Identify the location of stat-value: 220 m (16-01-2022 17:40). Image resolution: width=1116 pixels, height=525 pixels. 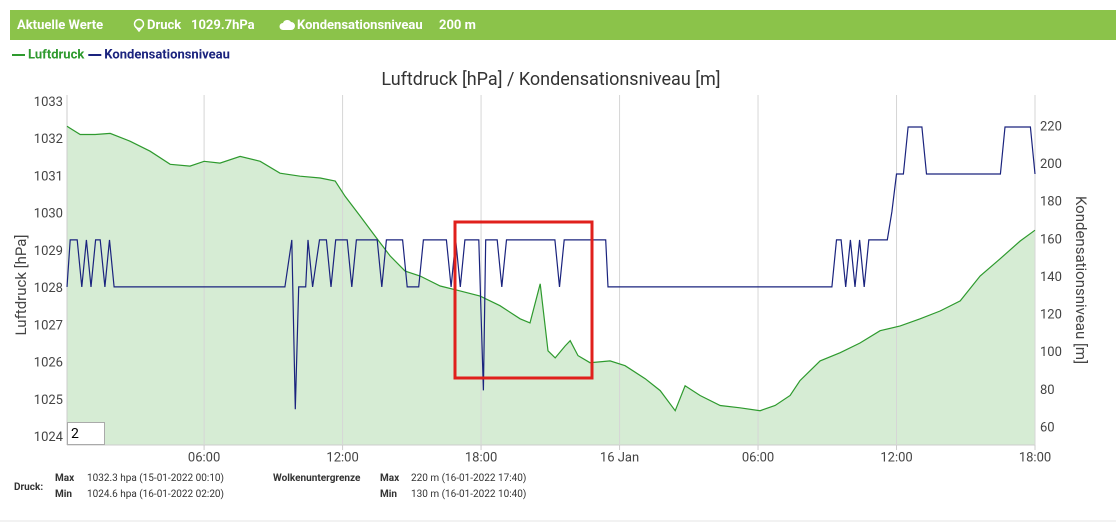
(469, 478).